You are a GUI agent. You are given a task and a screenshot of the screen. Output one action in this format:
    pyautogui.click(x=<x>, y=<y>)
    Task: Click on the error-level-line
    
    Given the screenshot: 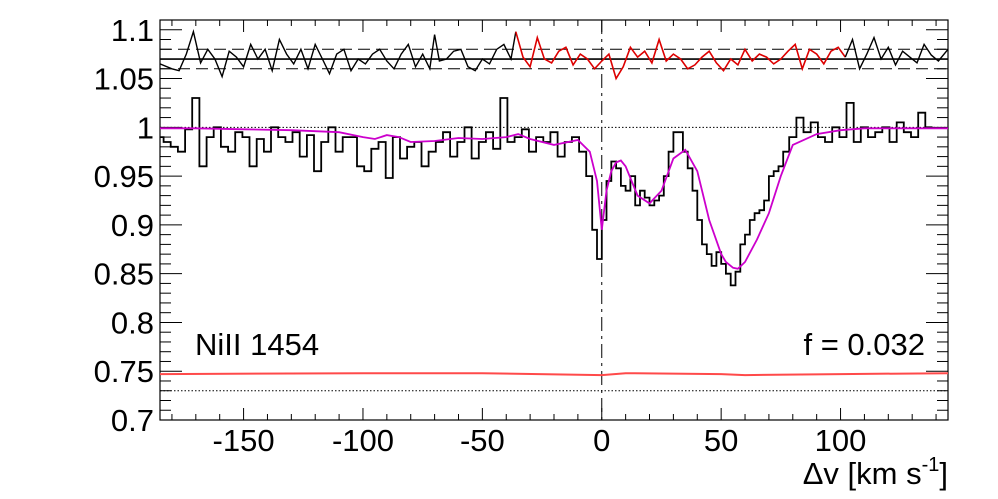 What is the action you would take?
    pyautogui.click(x=554, y=374)
    